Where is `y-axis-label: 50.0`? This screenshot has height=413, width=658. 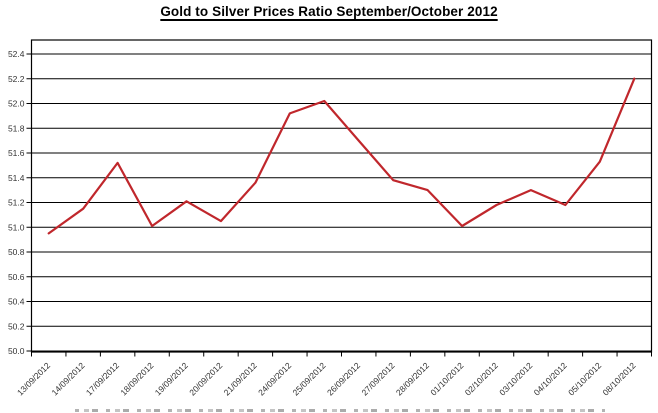 y-axis-label: 50.0 is located at coordinates (16, 351).